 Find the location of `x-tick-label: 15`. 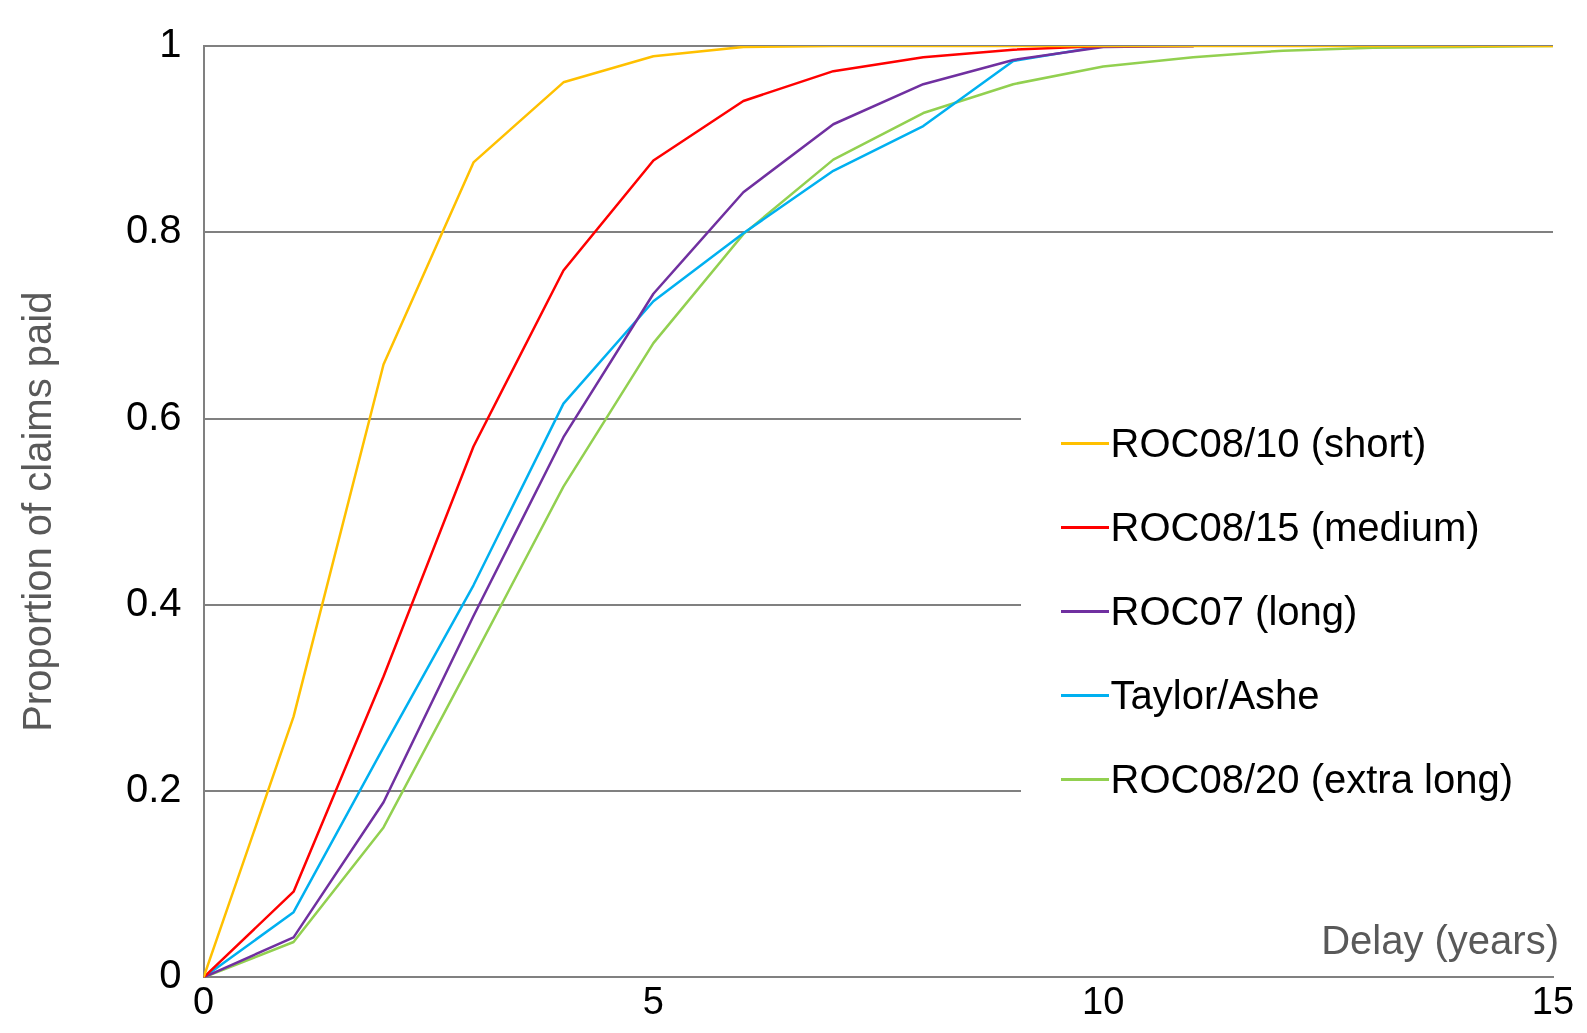

x-tick-label: 15 is located at coordinates (1553, 1000).